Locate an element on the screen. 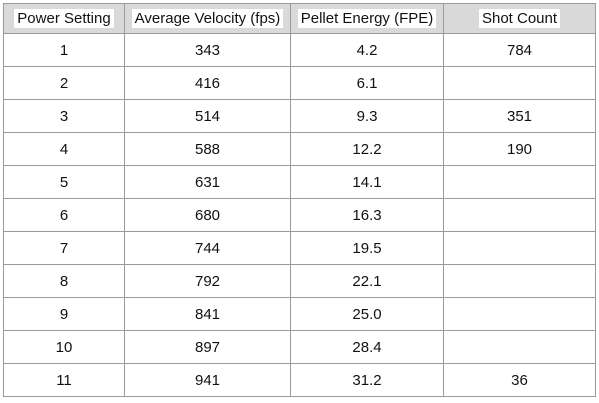 Image resolution: width=599 pixels, height=403 pixels. cell-average-velocity: 897 is located at coordinates (207, 347).